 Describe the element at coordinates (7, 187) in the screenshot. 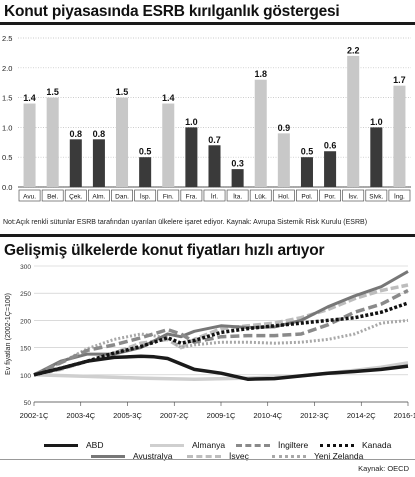

I see `bar-y-tick-label: 0.0` at that location.